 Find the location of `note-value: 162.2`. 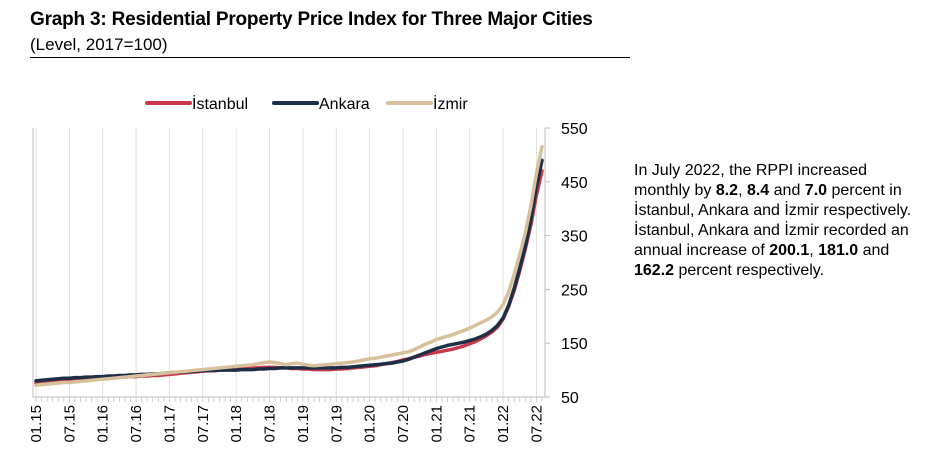

note-value: 162.2 is located at coordinates (654, 270).